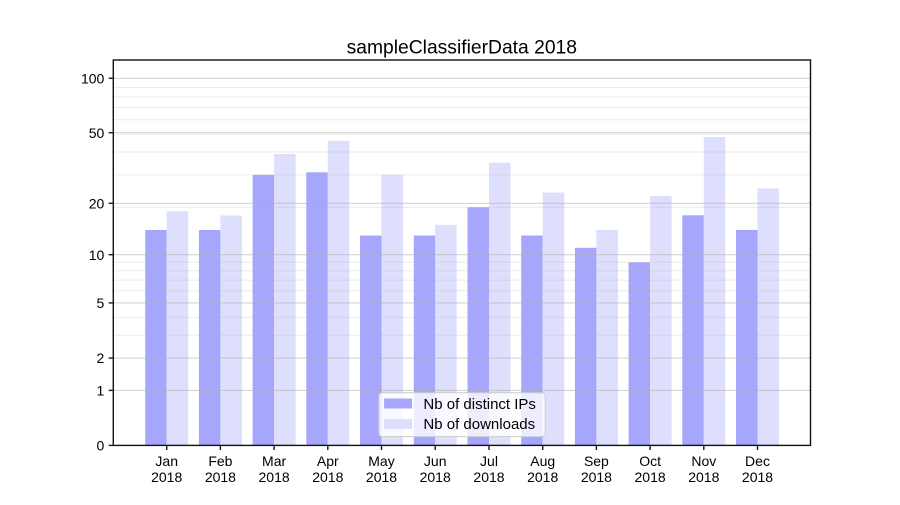 This screenshot has height=505, width=900. What do you see at coordinates (650, 461) in the screenshot?
I see `svg-text: Oct` at bounding box center [650, 461].